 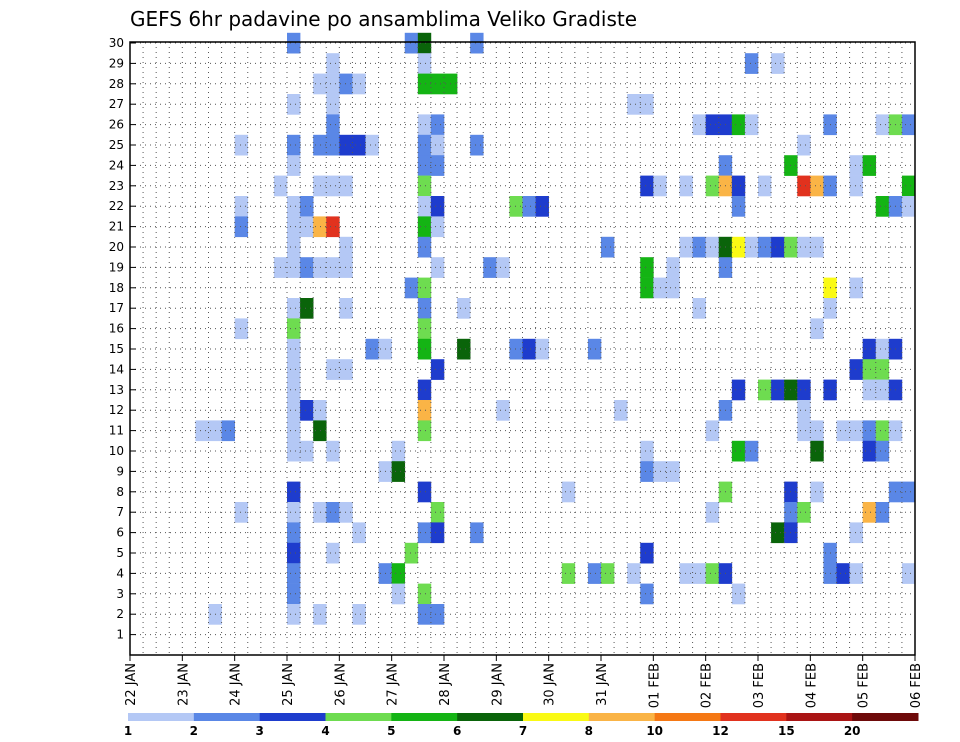 I want to click on y-tick-label: 11, so click(x=116, y=431).